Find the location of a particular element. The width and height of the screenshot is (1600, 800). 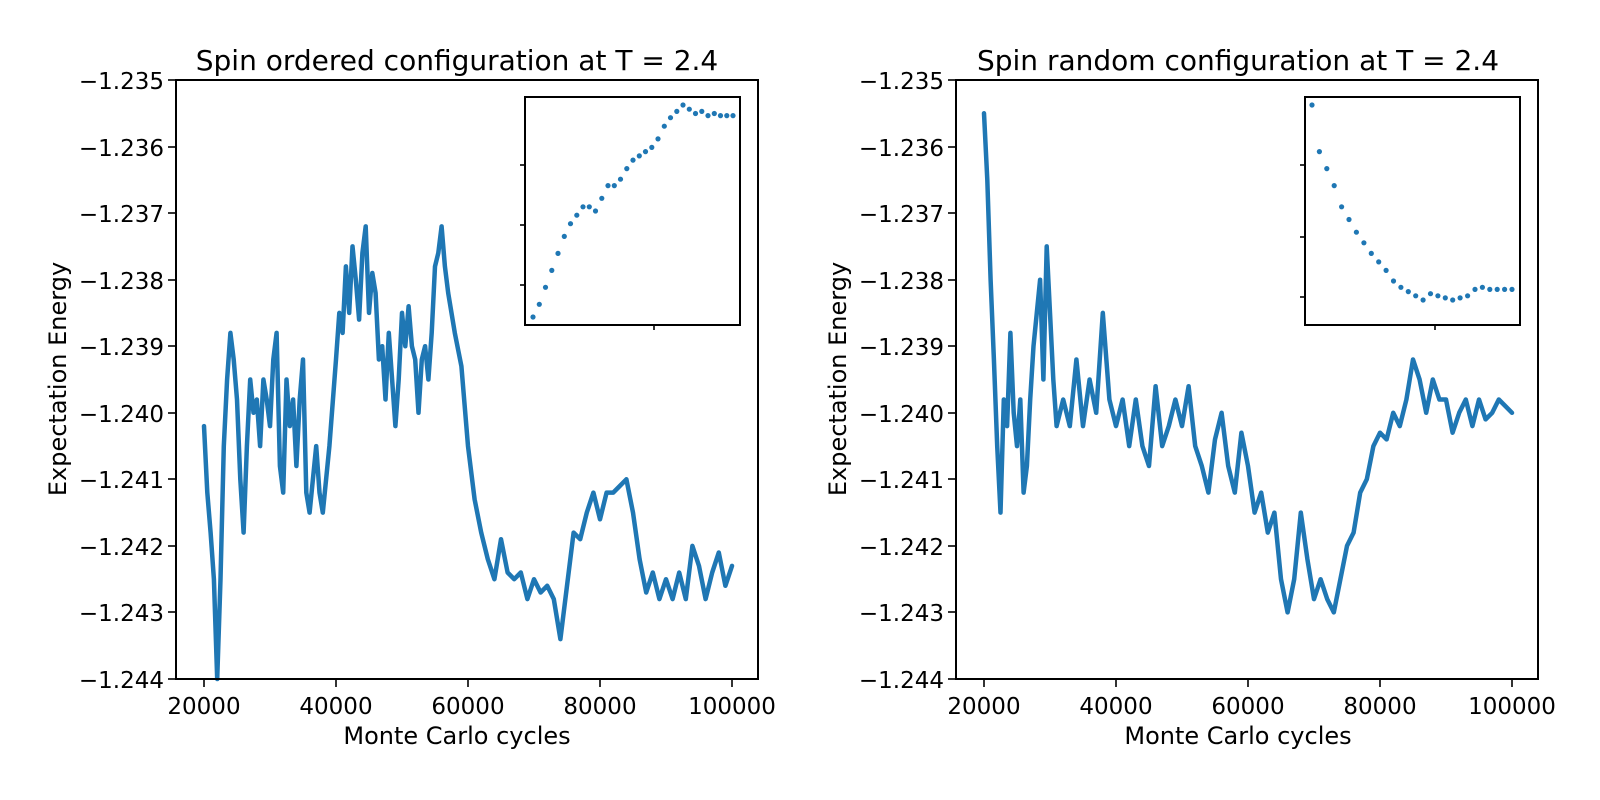

x-tick-label: 80000 is located at coordinates (599, 707).